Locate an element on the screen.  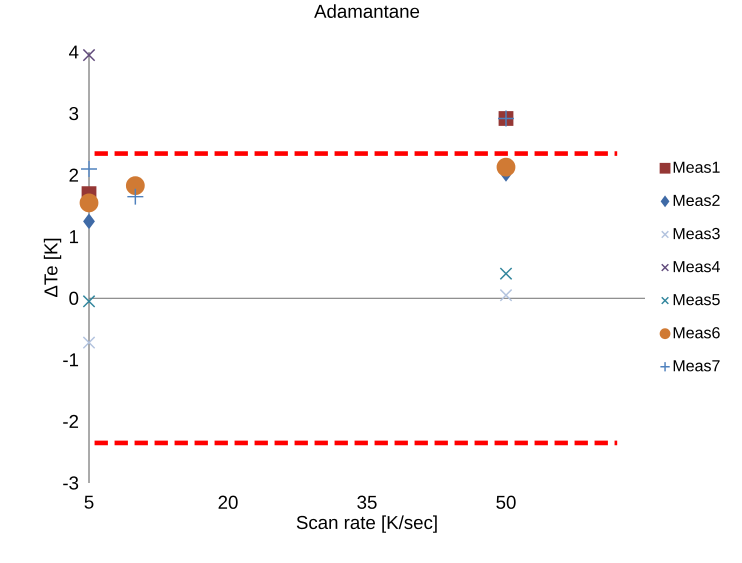
legend-label: Meas2 is located at coordinates (697, 200).